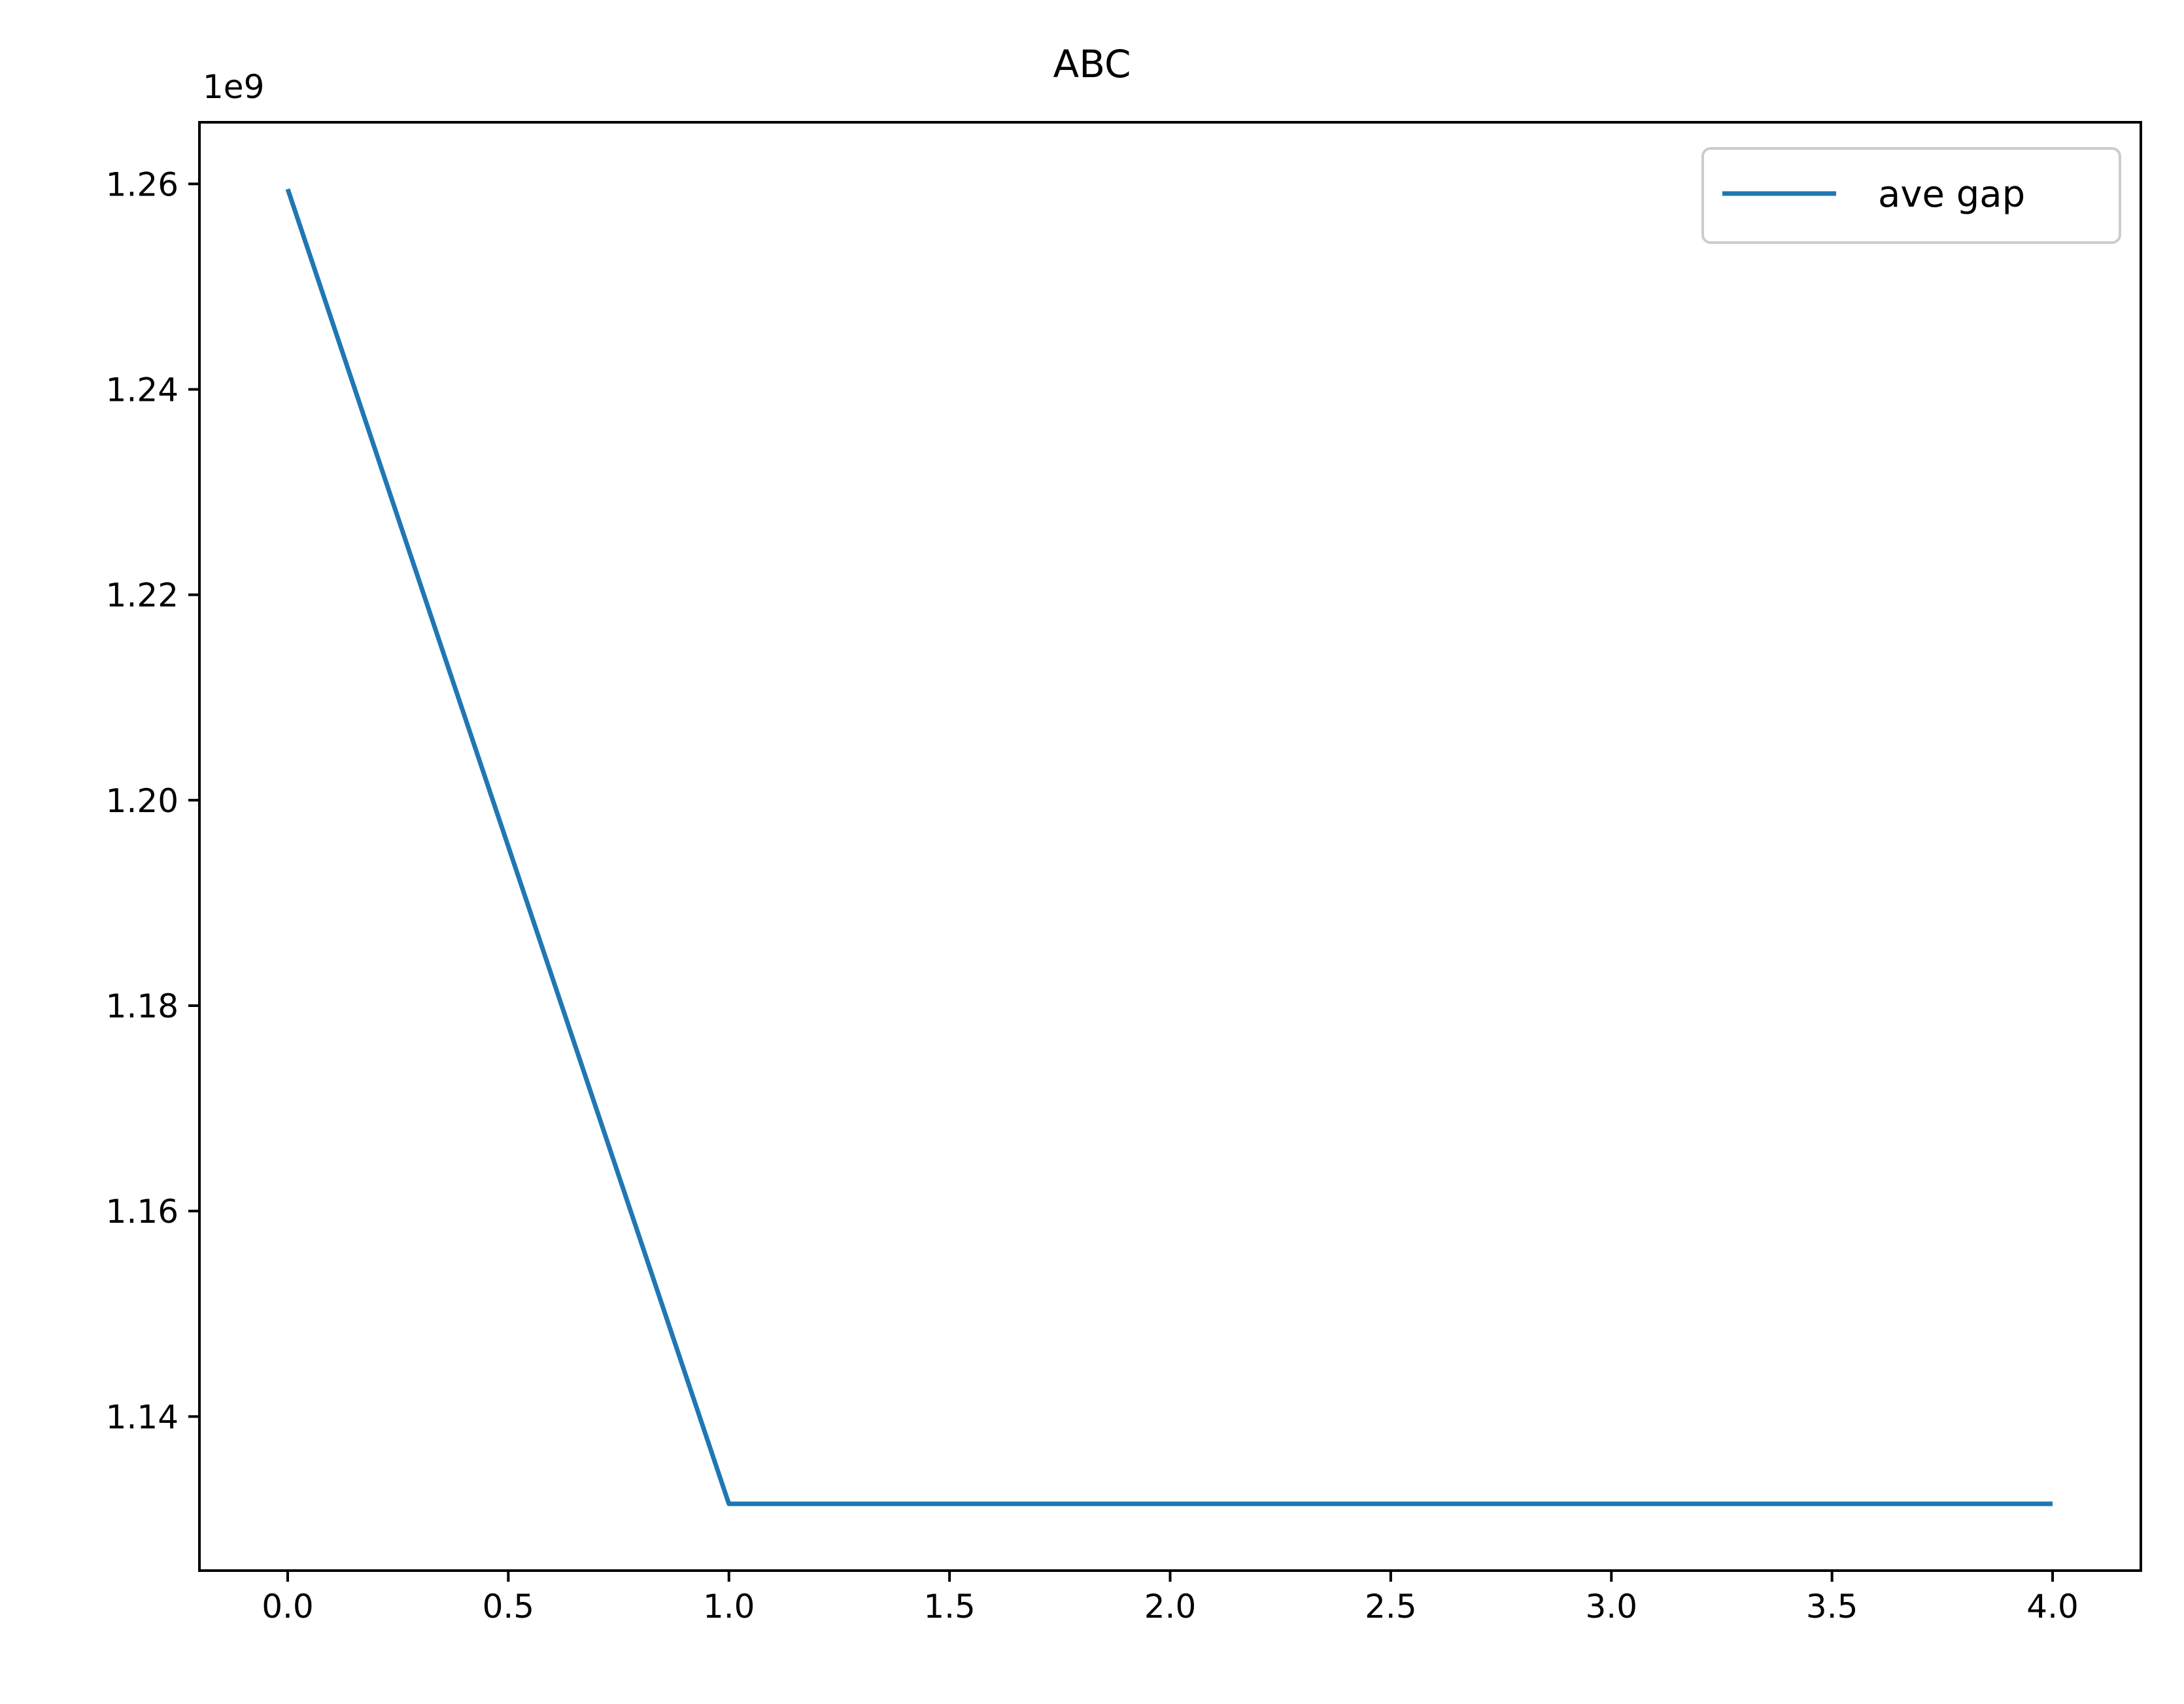 The width and height of the screenshot is (2184, 1704). I want to click on y-axis-offset-label: 1e9, so click(233, 87).